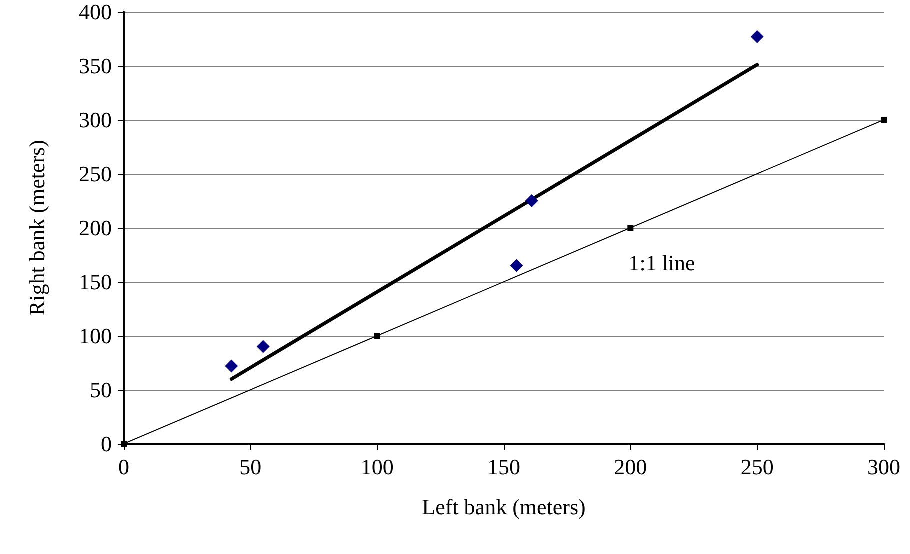  I want to click on y-tick-label: 50, so click(101, 390).